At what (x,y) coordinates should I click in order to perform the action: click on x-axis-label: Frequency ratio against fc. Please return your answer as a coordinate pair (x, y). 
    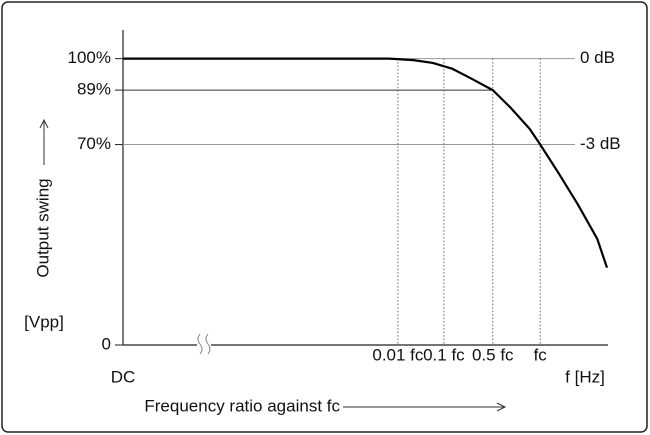
    Looking at the image, I should click on (242, 405).